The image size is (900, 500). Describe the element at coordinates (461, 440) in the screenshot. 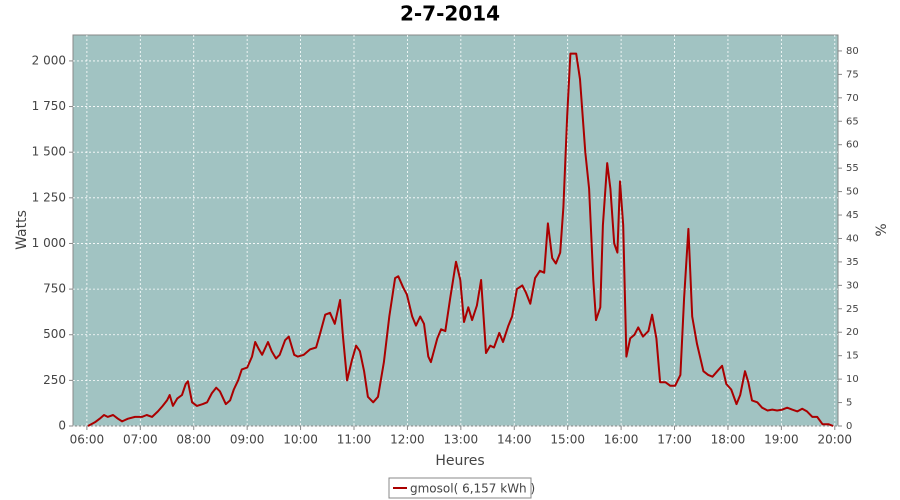

I see `x-tick-label: 13:00` at that location.